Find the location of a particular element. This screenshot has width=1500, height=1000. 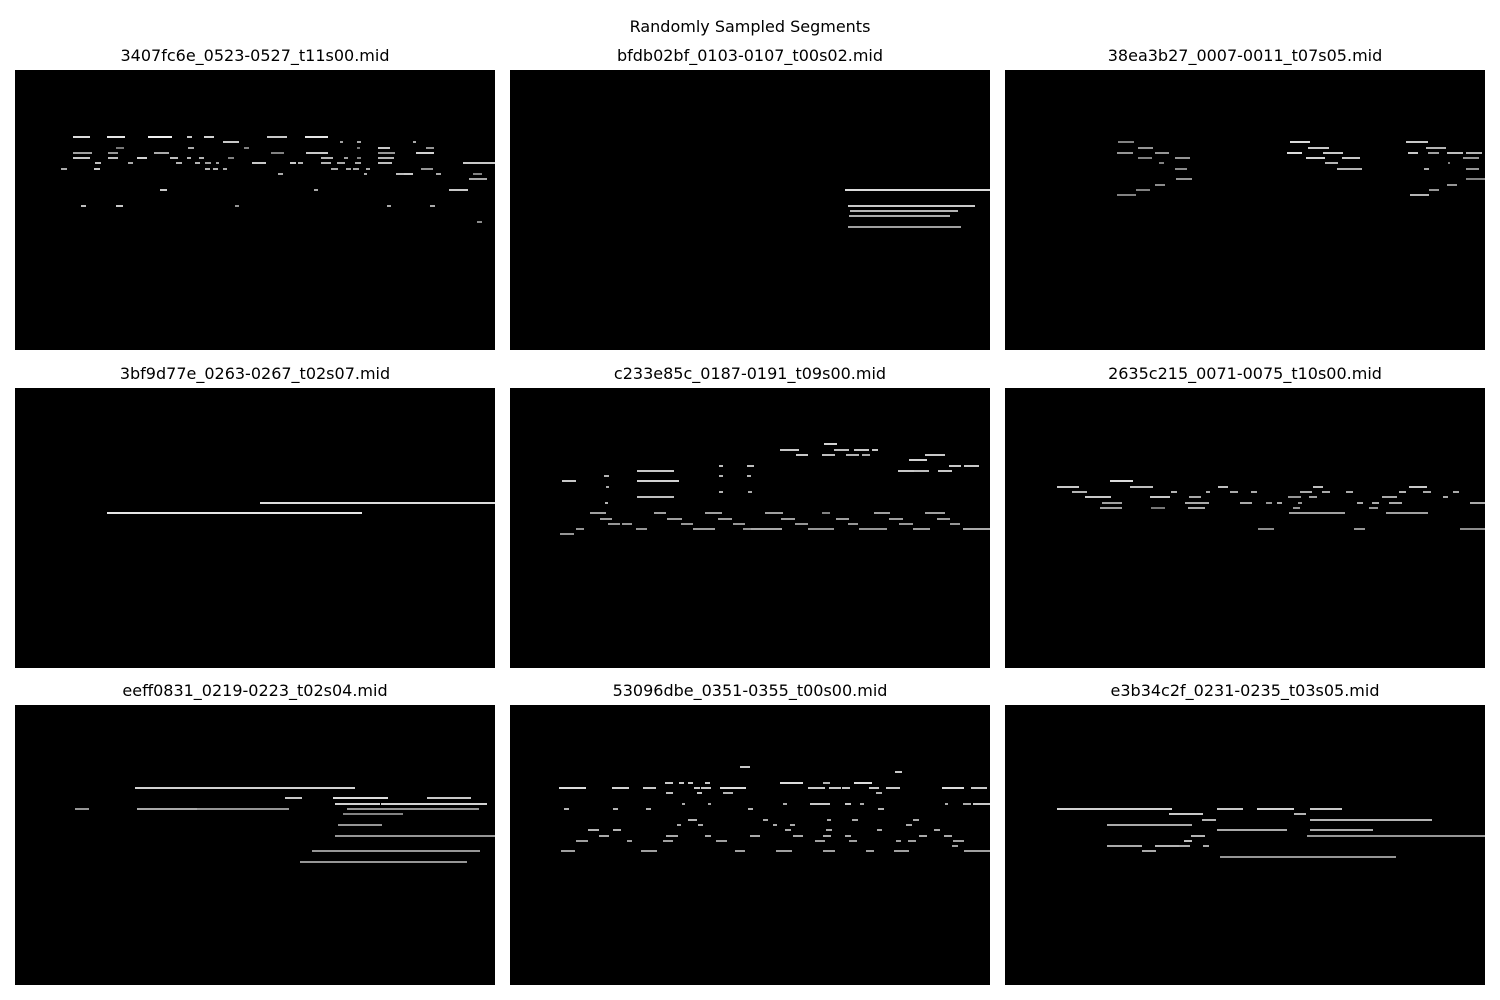

panel-title: 38ea3b27_0007-0011_t07s05.mid is located at coordinates (1245, 55).